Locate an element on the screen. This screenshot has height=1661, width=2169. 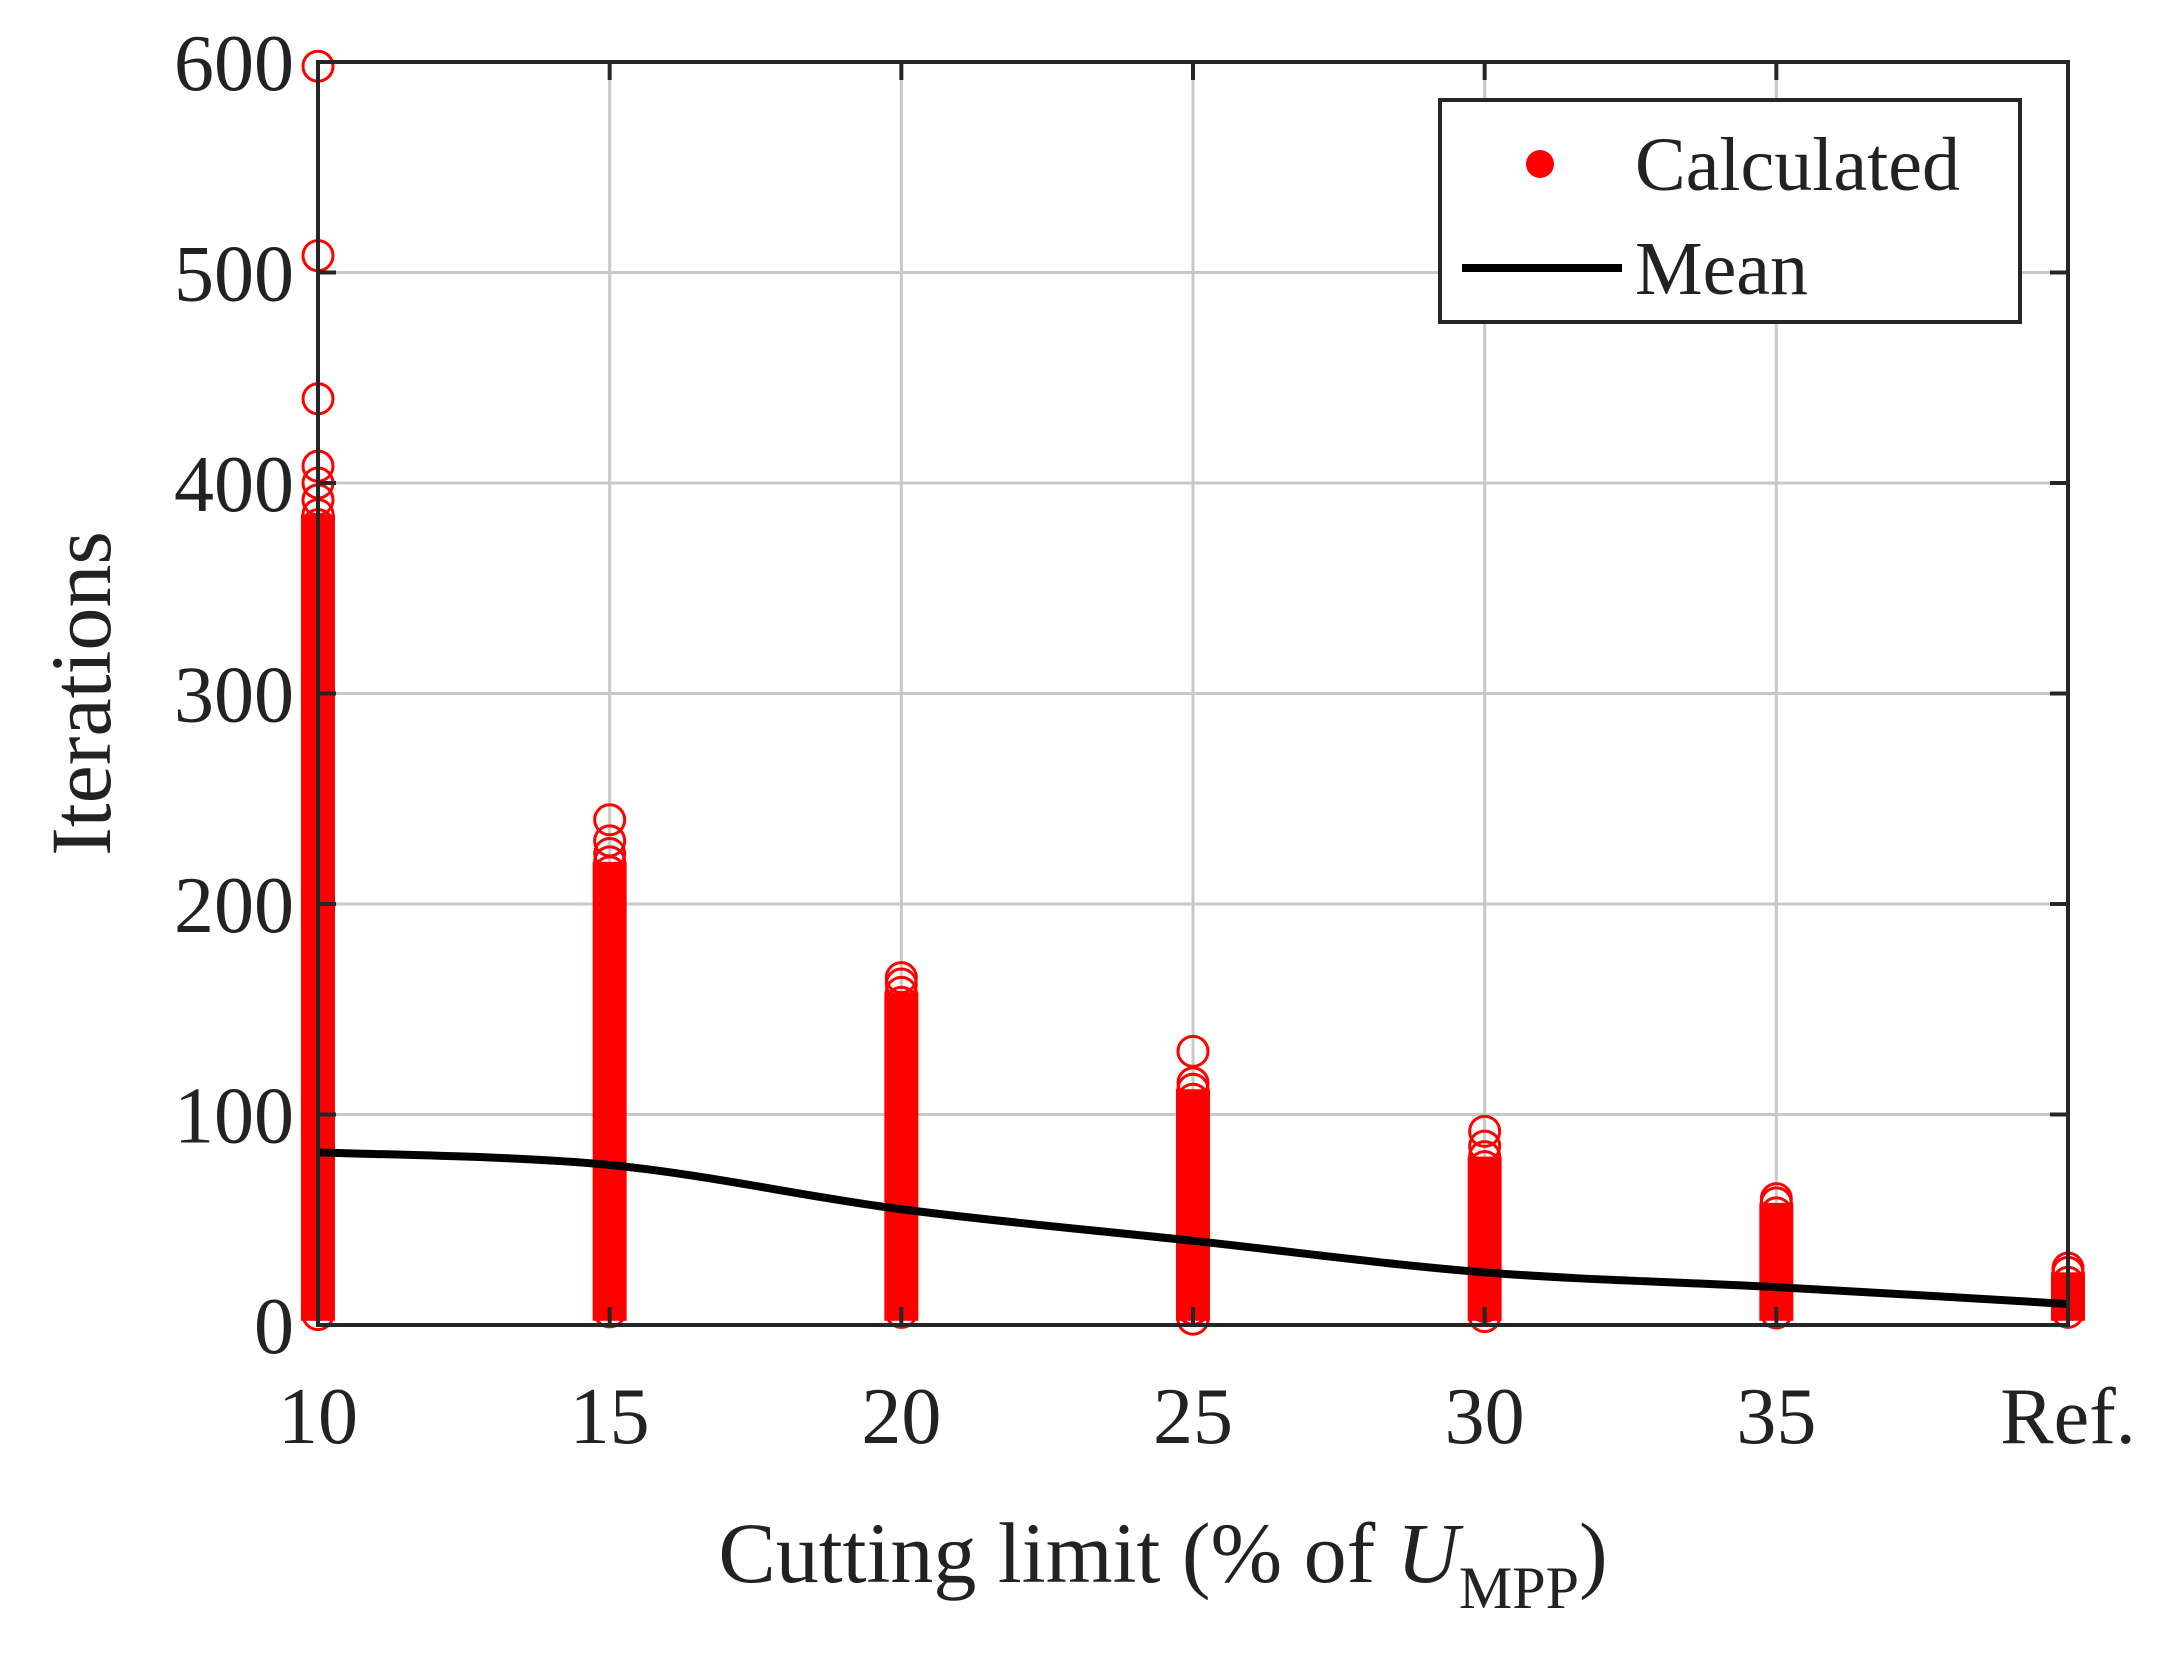
x-axis-label: Cutting limit (% of UMPP) is located at coordinates (1162, 1563).